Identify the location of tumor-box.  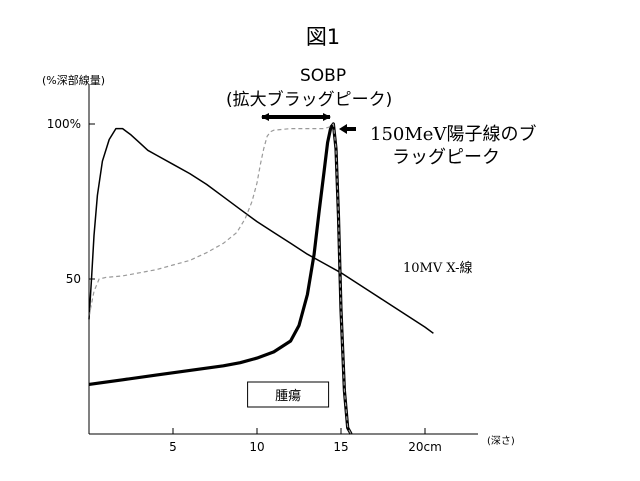
(288, 394).